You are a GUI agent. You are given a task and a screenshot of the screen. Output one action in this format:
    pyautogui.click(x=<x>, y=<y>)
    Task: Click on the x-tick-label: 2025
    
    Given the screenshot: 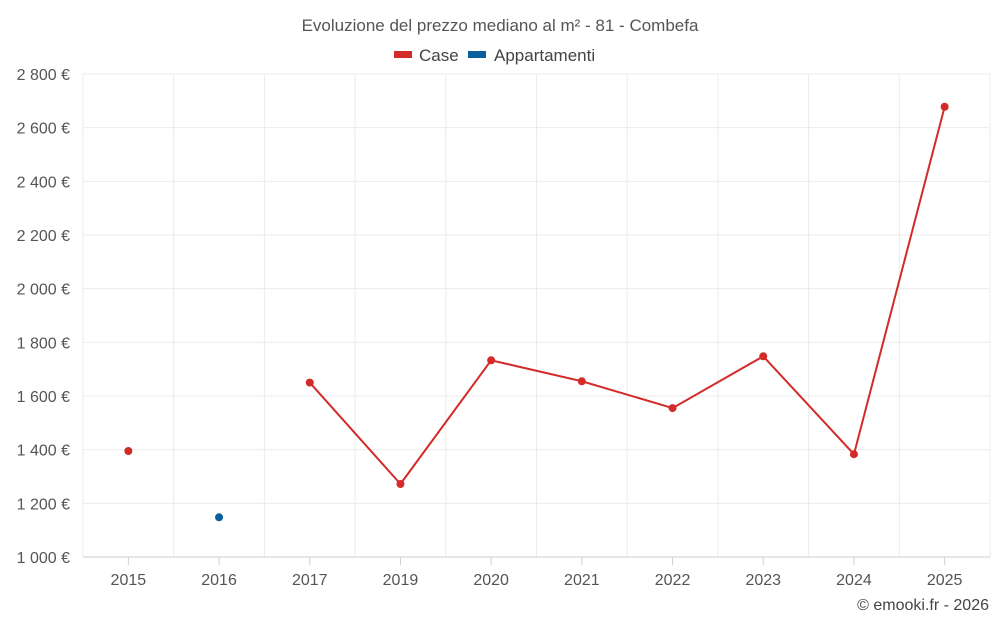 What is the action you would take?
    pyautogui.click(x=945, y=580)
    